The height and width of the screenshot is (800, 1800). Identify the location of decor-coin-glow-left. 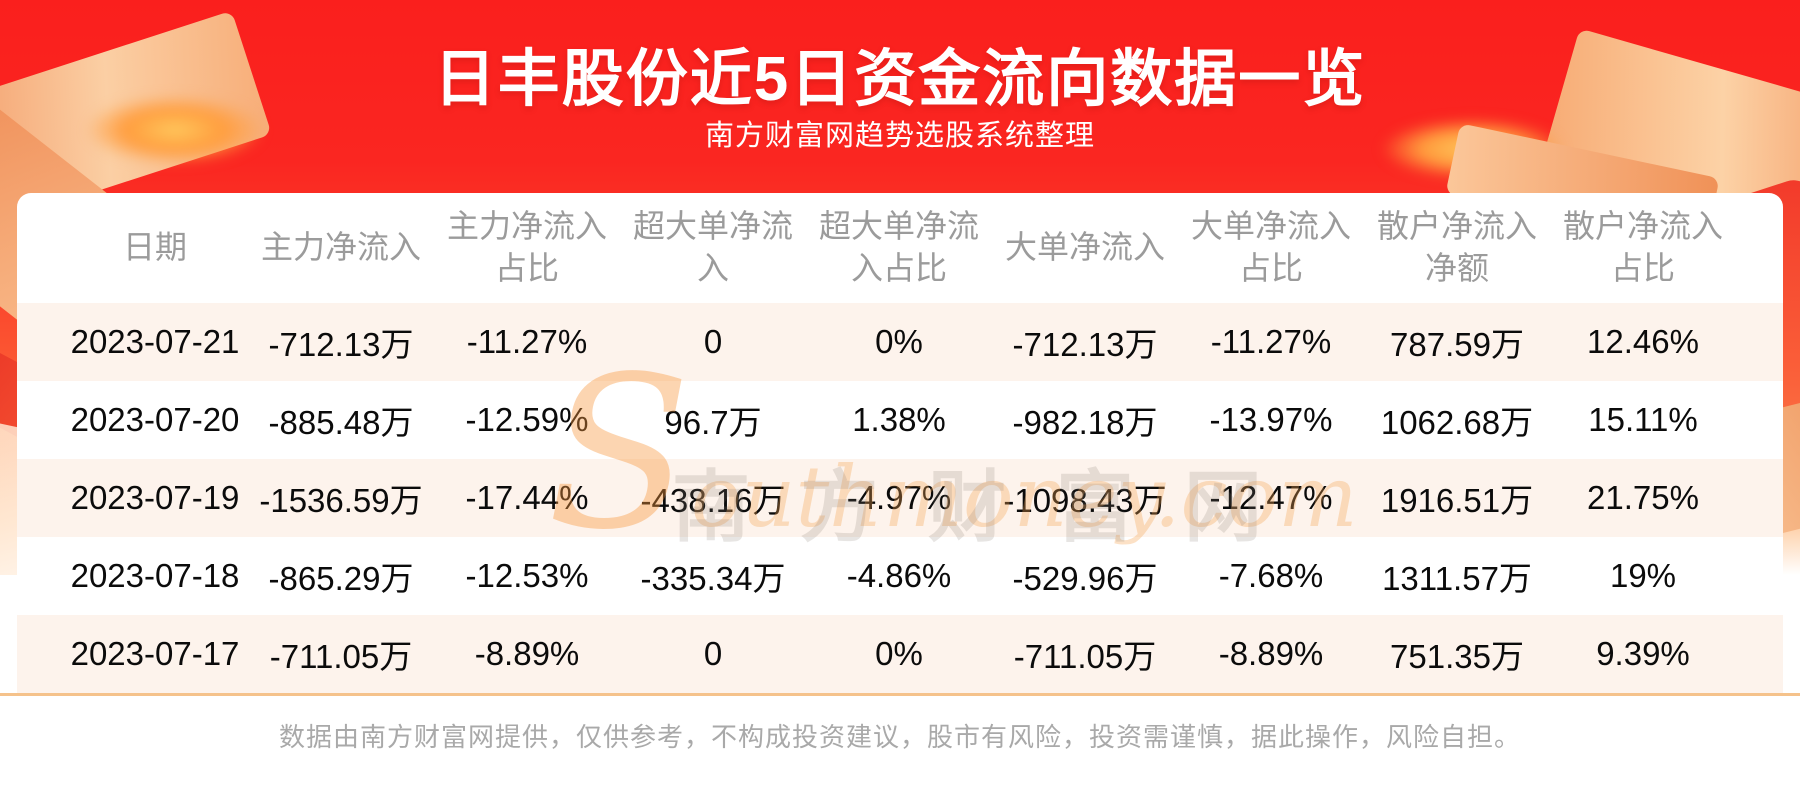
(175, 130).